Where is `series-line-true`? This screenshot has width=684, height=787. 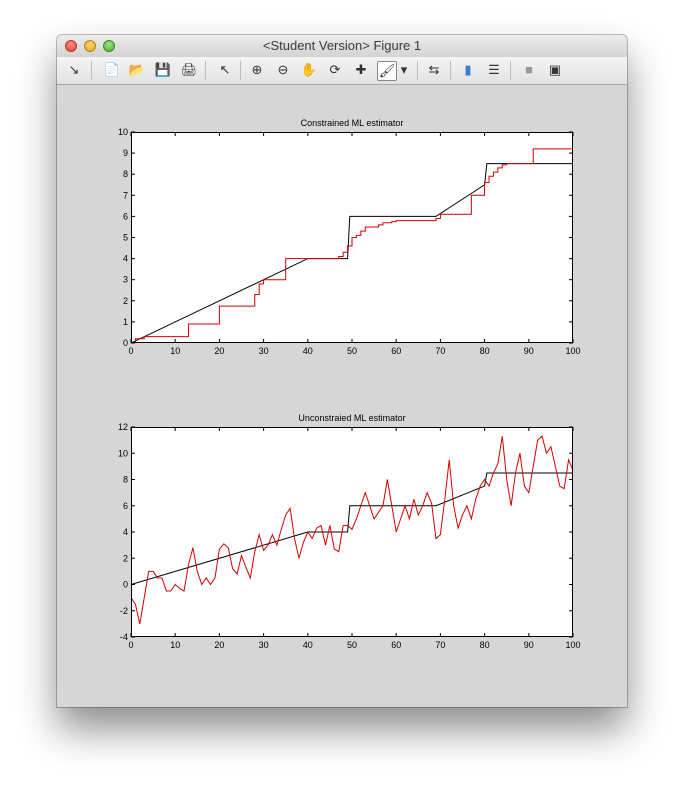
series-line-true is located at coordinates (352, 528).